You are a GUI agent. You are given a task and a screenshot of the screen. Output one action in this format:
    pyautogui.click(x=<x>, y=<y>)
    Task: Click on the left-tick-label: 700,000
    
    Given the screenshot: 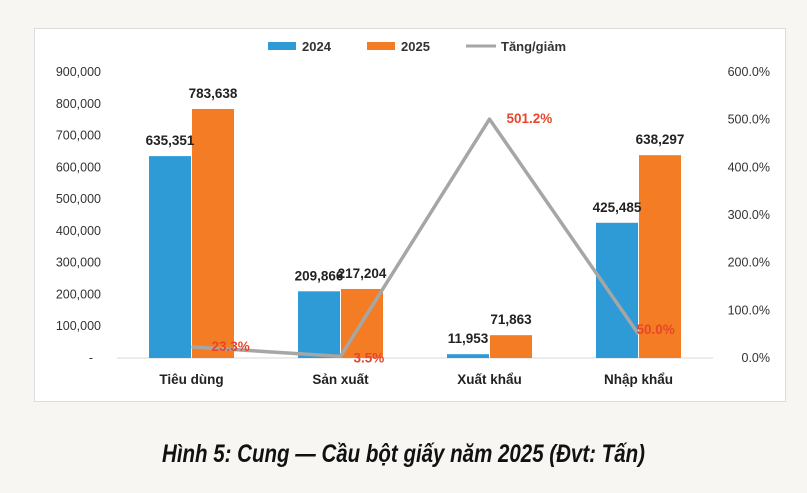 What is the action you would take?
    pyautogui.click(x=78, y=136)
    